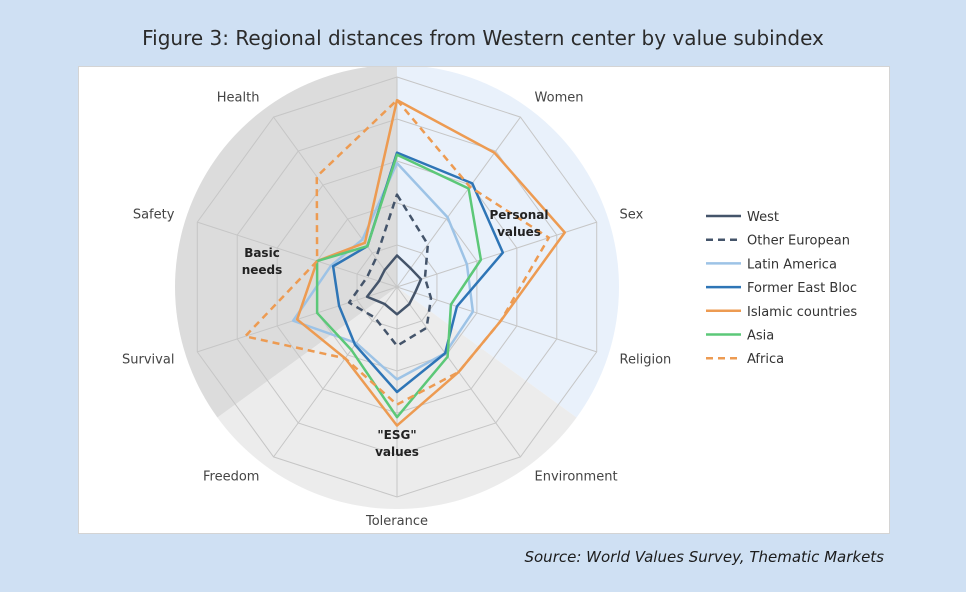 The height and width of the screenshot is (592, 966). What do you see at coordinates (154, 215) in the screenshot?
I see `axis-label-safety: Safety` at bounding box center [154, 215].